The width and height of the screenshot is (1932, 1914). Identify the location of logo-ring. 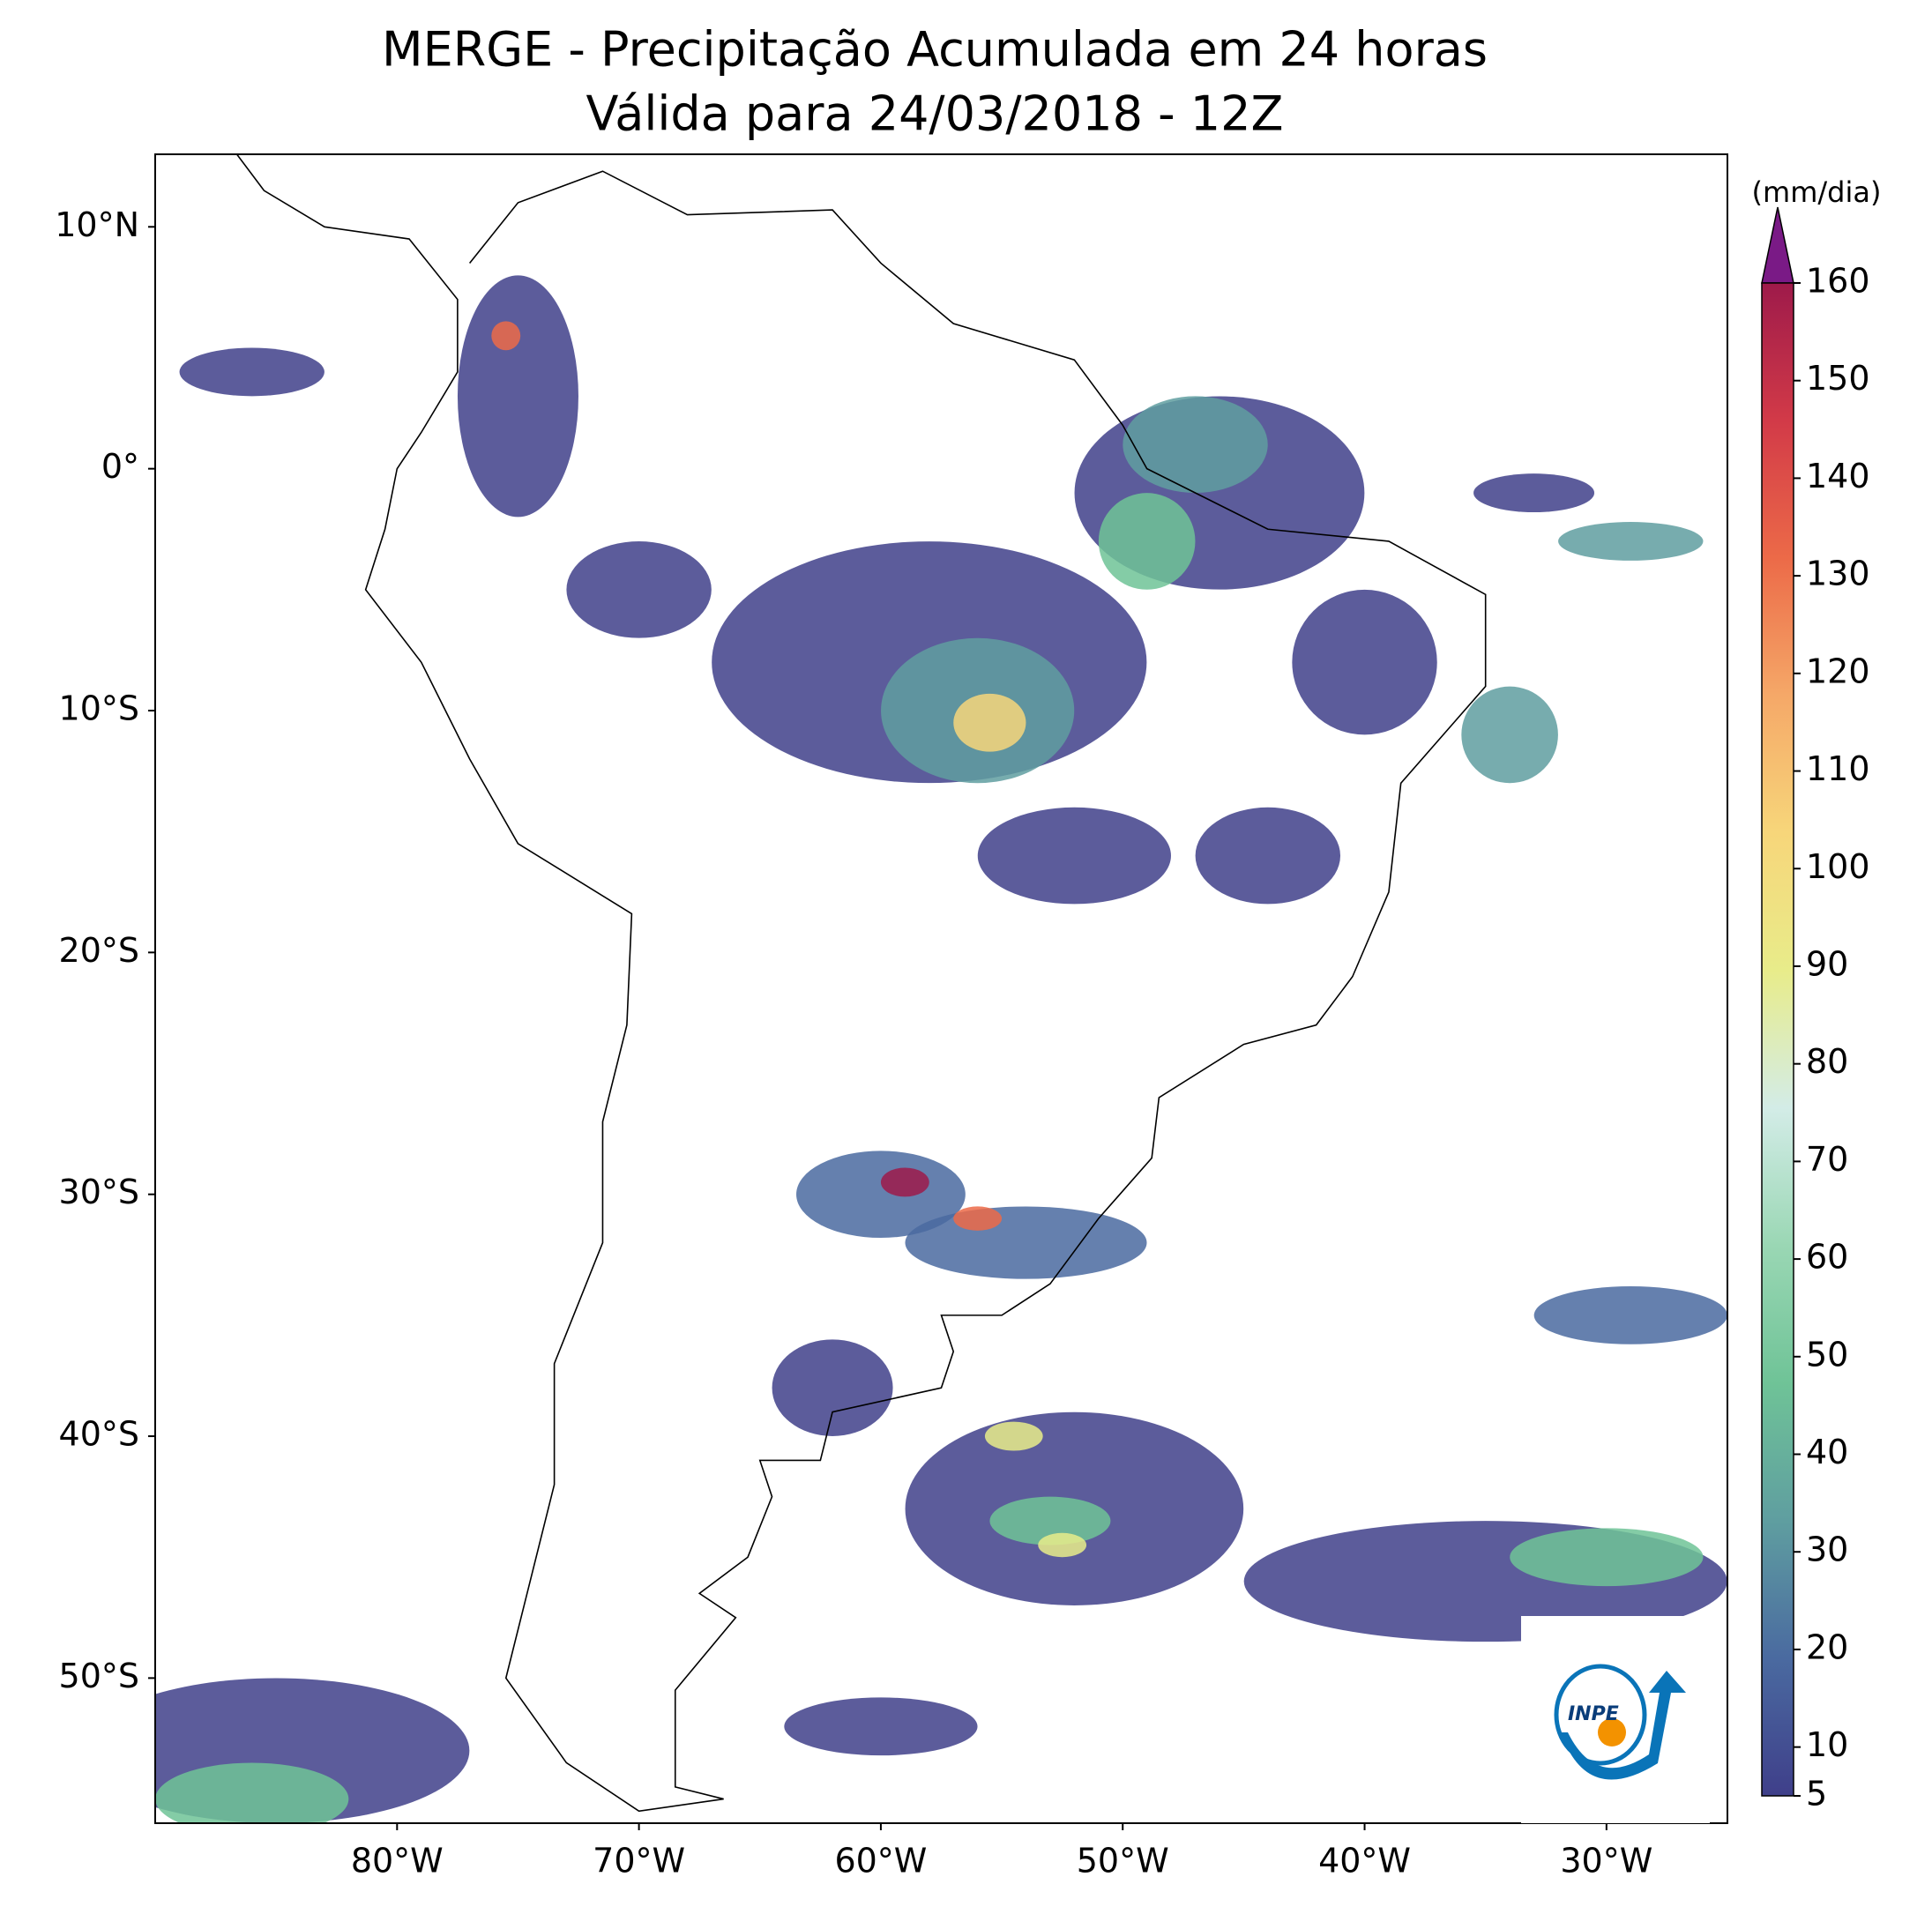
(1600, 1715).